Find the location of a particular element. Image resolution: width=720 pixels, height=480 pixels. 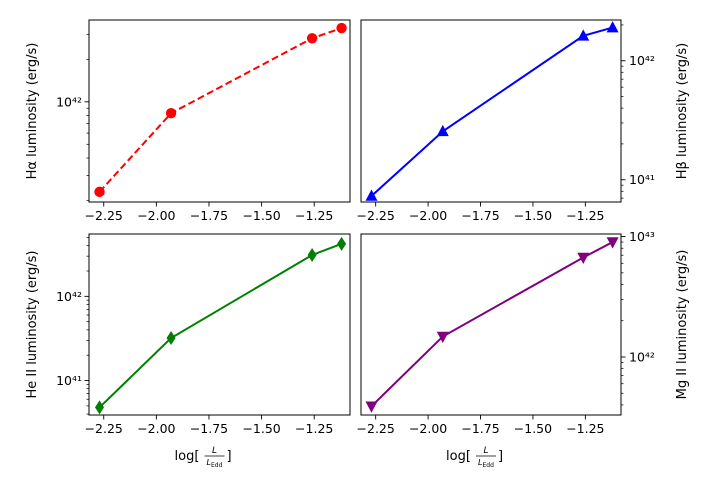

y-axis-label: Mg II luminosity (erg/s) is located at coordinates (682, 325).